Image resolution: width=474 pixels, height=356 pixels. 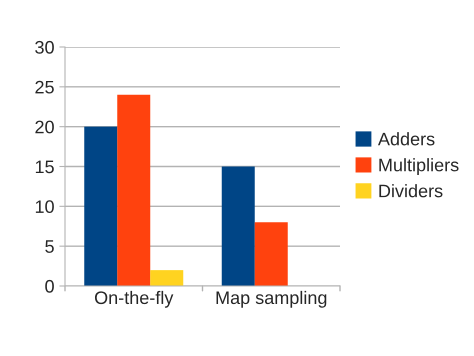 What do you see at coordinates (44, 47) in the screenshot?
I see `y-tick-label: 30` at bounding box center [44, 47].